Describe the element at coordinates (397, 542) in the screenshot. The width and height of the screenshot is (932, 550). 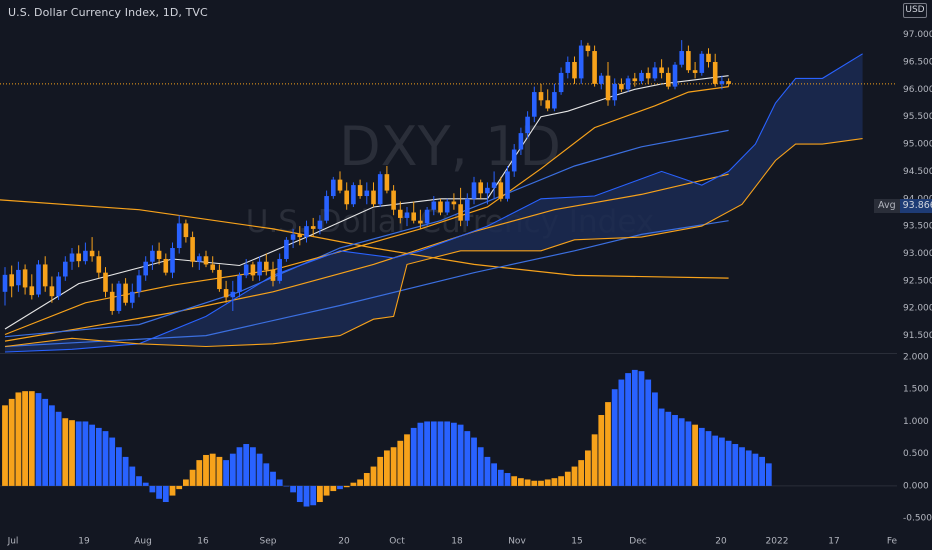
I see `x-tick-label: Oct` at that location.